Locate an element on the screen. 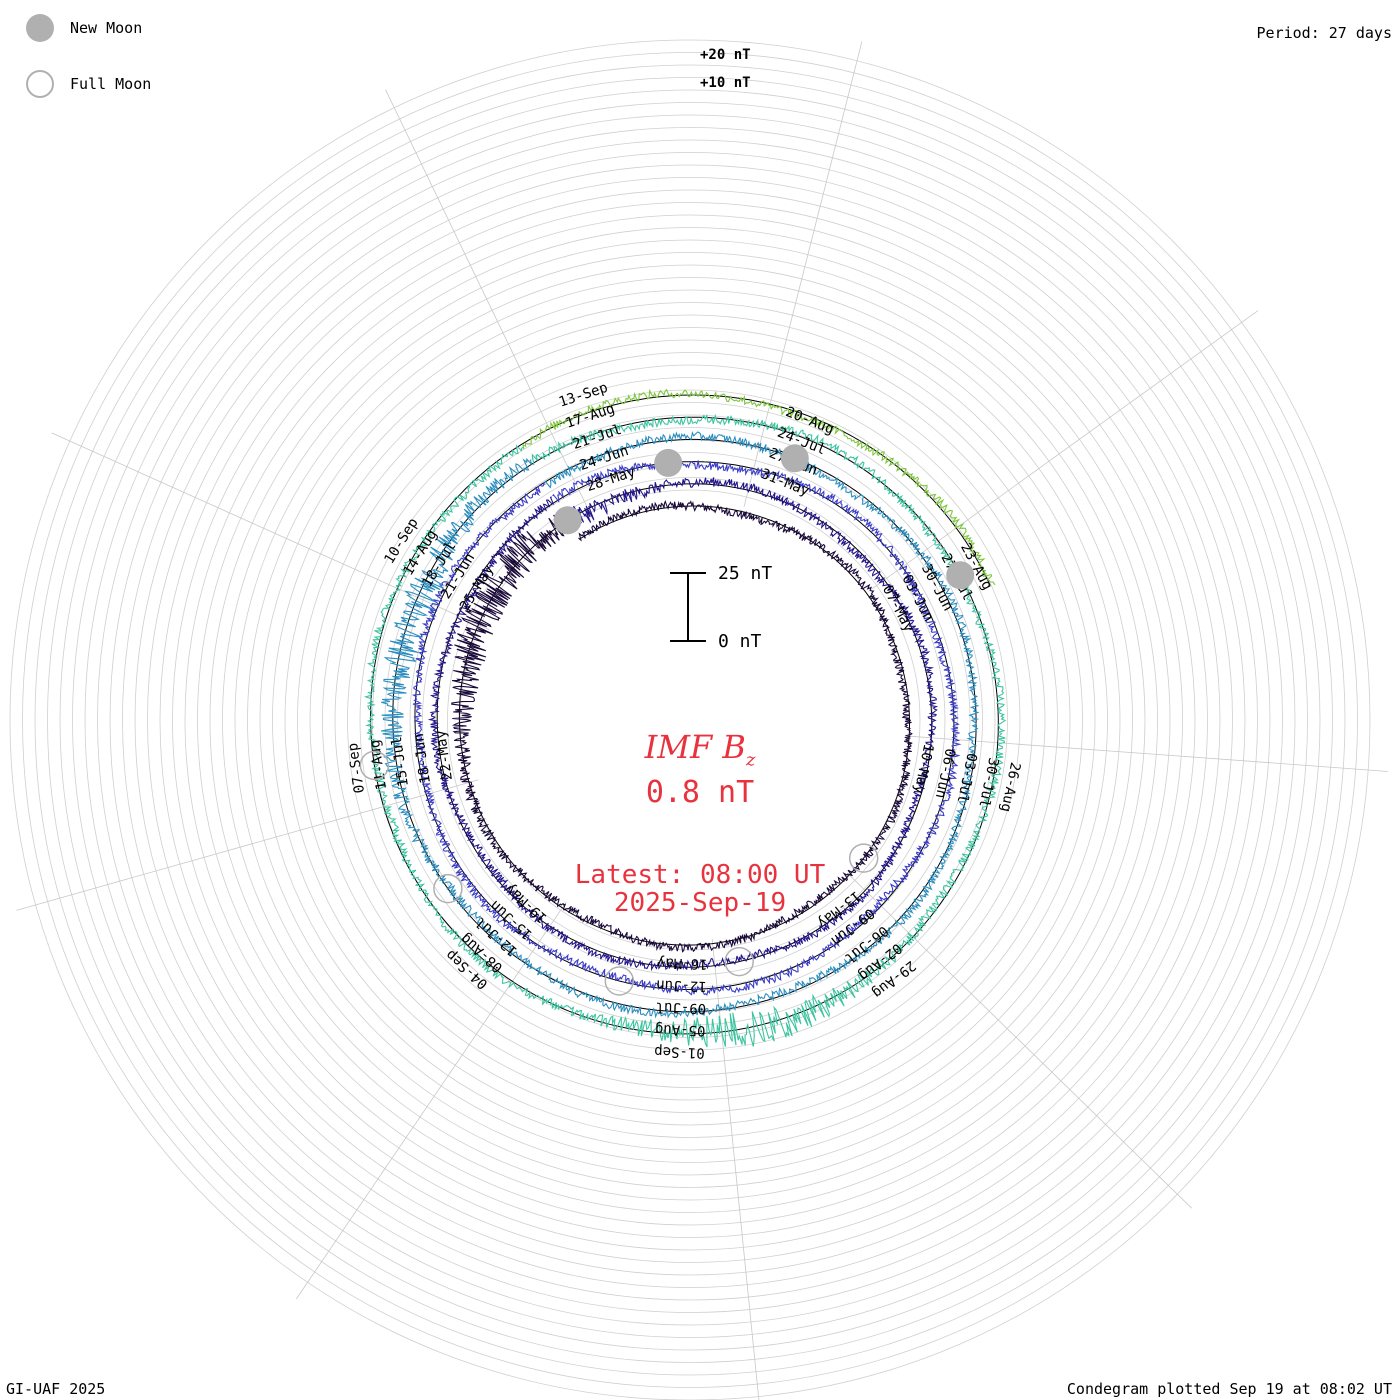  outer-scale-label-20: +20 nT is located at coordinates (725, 55).